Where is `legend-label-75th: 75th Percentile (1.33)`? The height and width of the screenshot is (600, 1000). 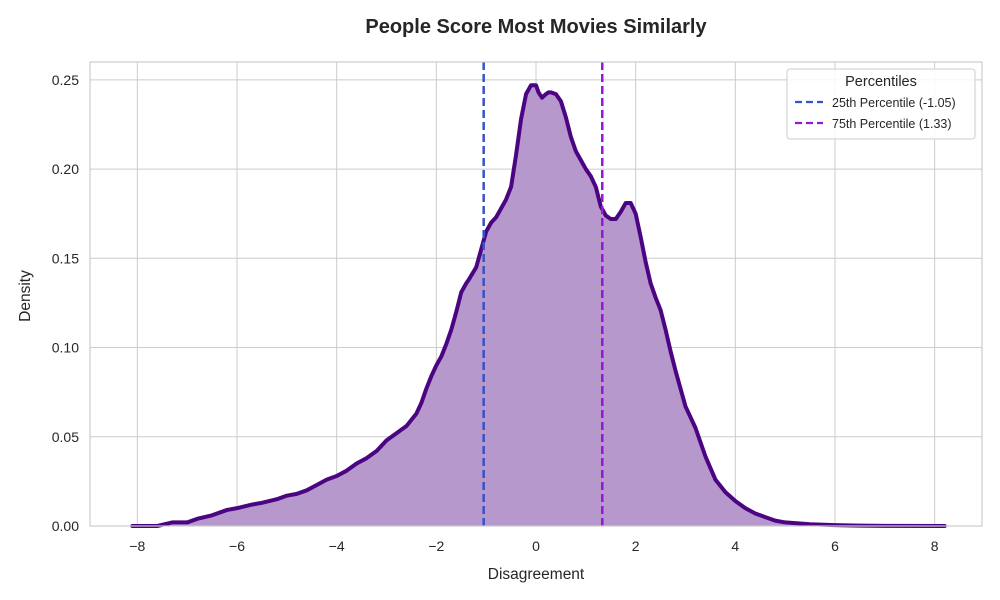 legend-label-75th: 75th Percentile (1.33) is located at coordinates (892, 124).